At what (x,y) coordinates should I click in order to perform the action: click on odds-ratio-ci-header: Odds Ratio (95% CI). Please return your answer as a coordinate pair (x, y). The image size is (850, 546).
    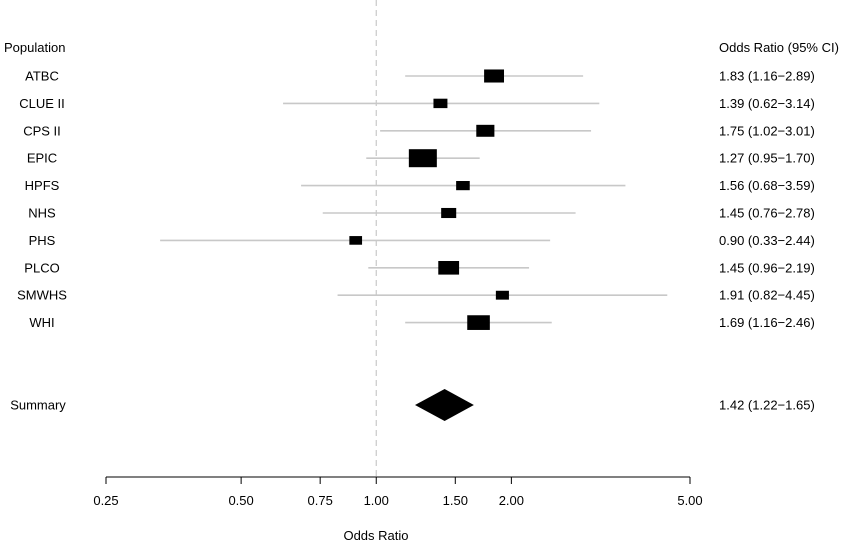
    Looking at the image, I should click on (779, 47).